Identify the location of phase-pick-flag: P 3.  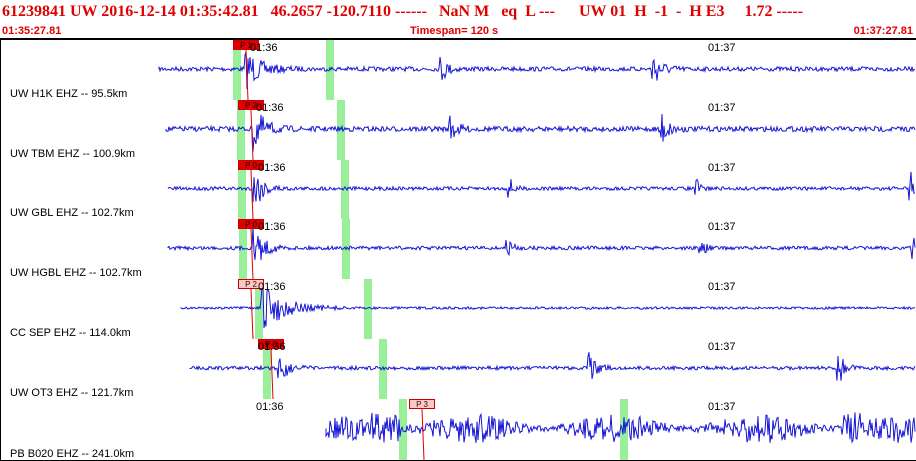
(422, 404).